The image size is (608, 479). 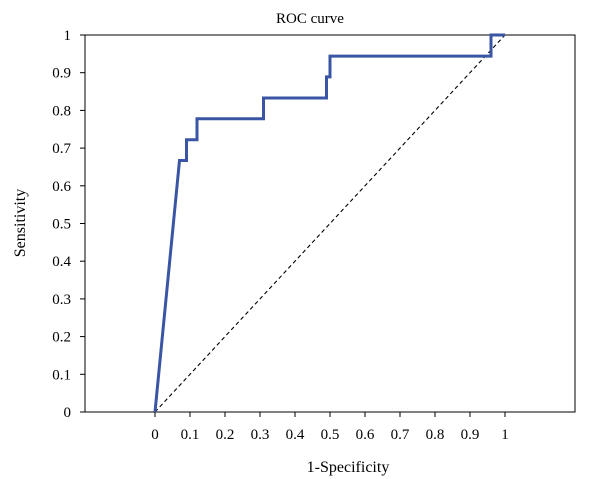 I want to click on x-tick-label: 0.9, so click(x=470, y=435).